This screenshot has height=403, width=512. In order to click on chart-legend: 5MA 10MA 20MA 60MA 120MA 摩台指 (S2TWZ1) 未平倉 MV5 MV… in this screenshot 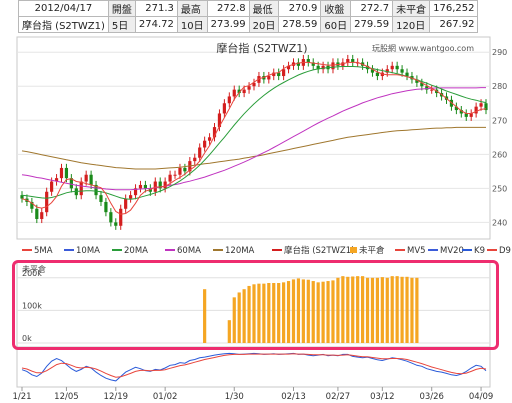, I will do `click(266, 250)`.